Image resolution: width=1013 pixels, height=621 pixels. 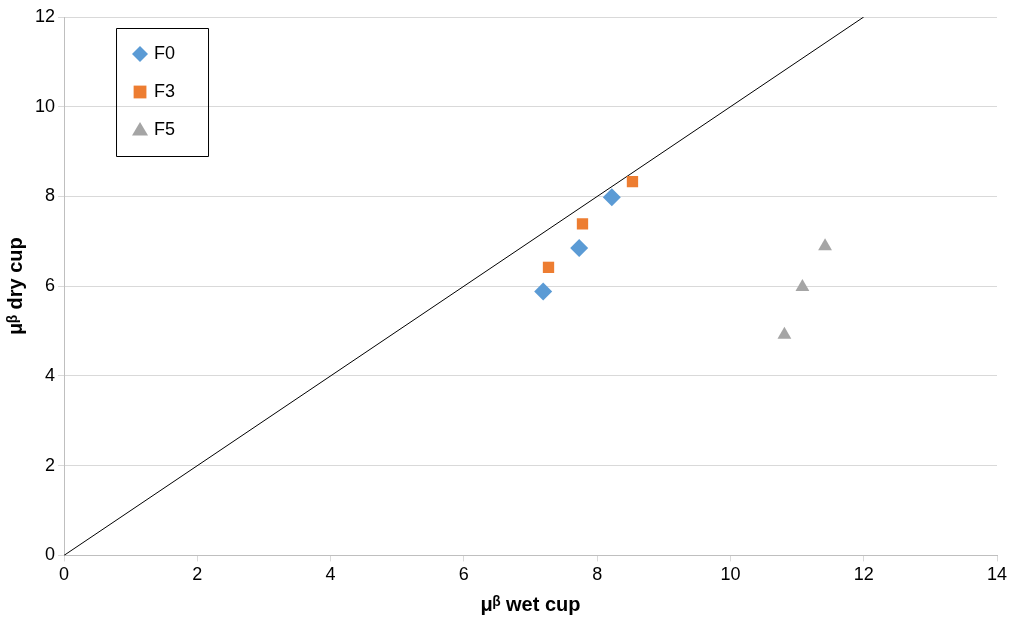 What do you see at coordinates (165, 128) in the screenshot?
I see `legend-label: F5` at bounding box center [165, 128].